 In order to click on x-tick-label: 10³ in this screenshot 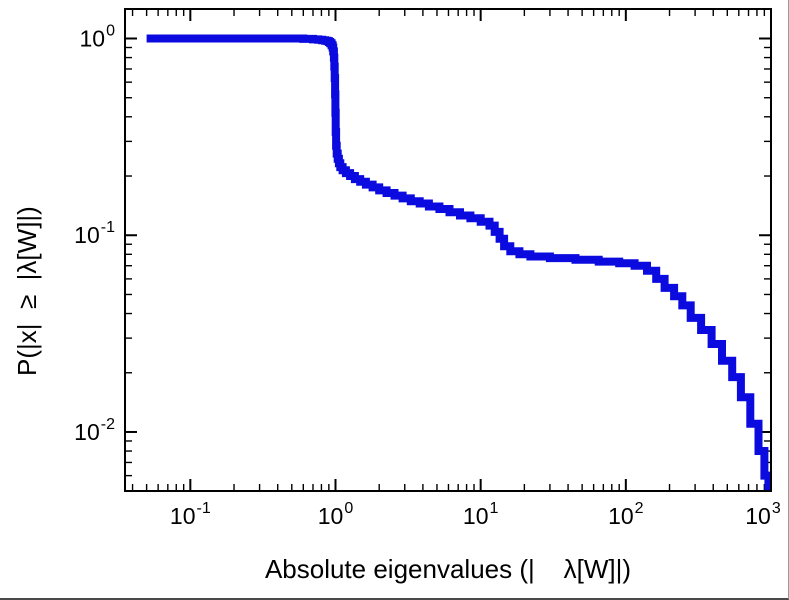, I will do `click(763, 514)`.